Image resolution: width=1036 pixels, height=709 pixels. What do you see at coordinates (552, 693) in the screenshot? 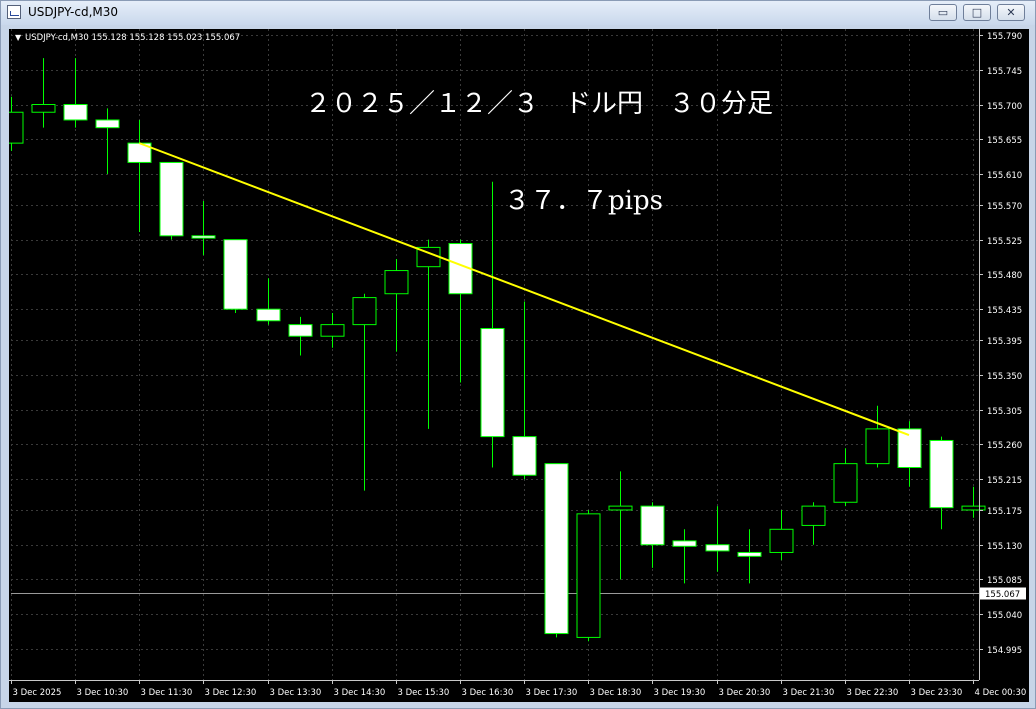
I see `time-tick-label: 3 Dec 17:30` at bounding box center [552, 693].